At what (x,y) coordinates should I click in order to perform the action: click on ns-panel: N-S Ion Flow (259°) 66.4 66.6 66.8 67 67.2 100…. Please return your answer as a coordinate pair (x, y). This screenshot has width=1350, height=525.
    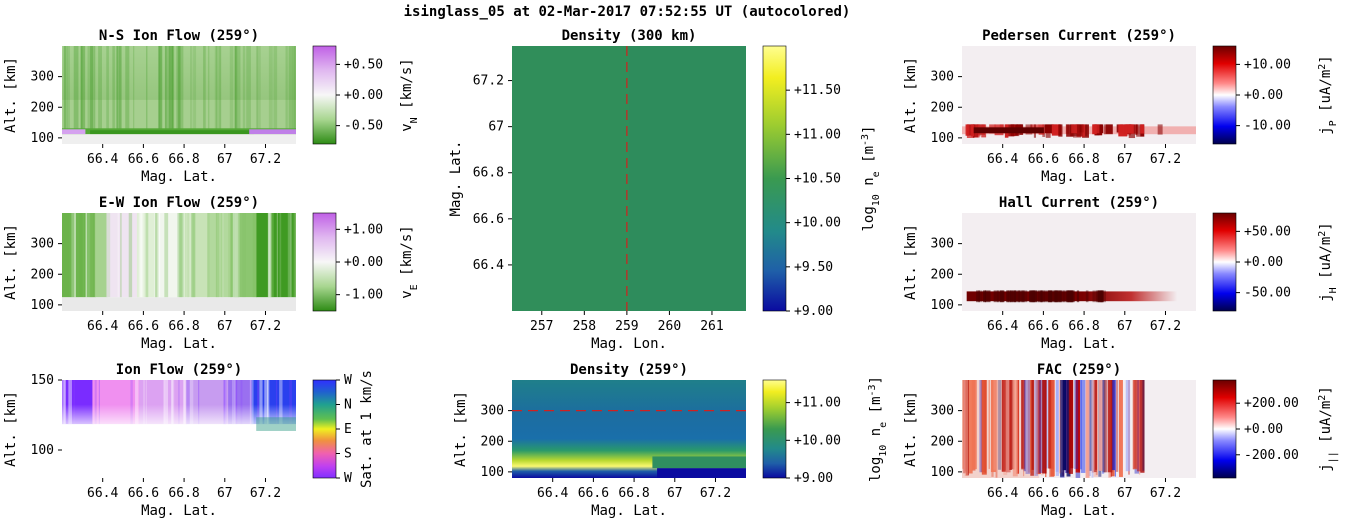
    Looking at the image, I should click on (211, 106).